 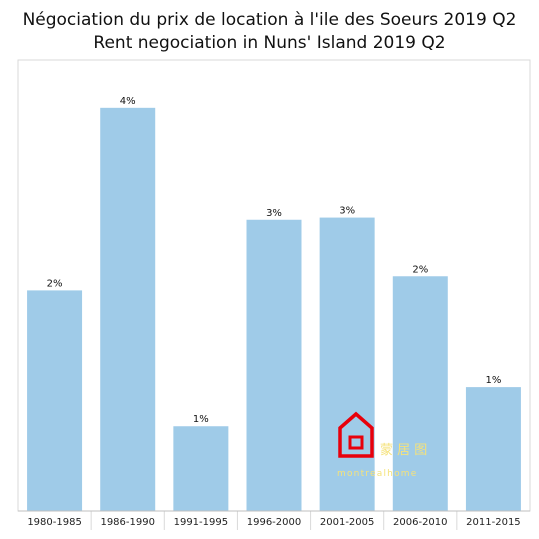 I want to click on x-tick-label-2011-2015: 2011-2015, so click(x=493, y=522).